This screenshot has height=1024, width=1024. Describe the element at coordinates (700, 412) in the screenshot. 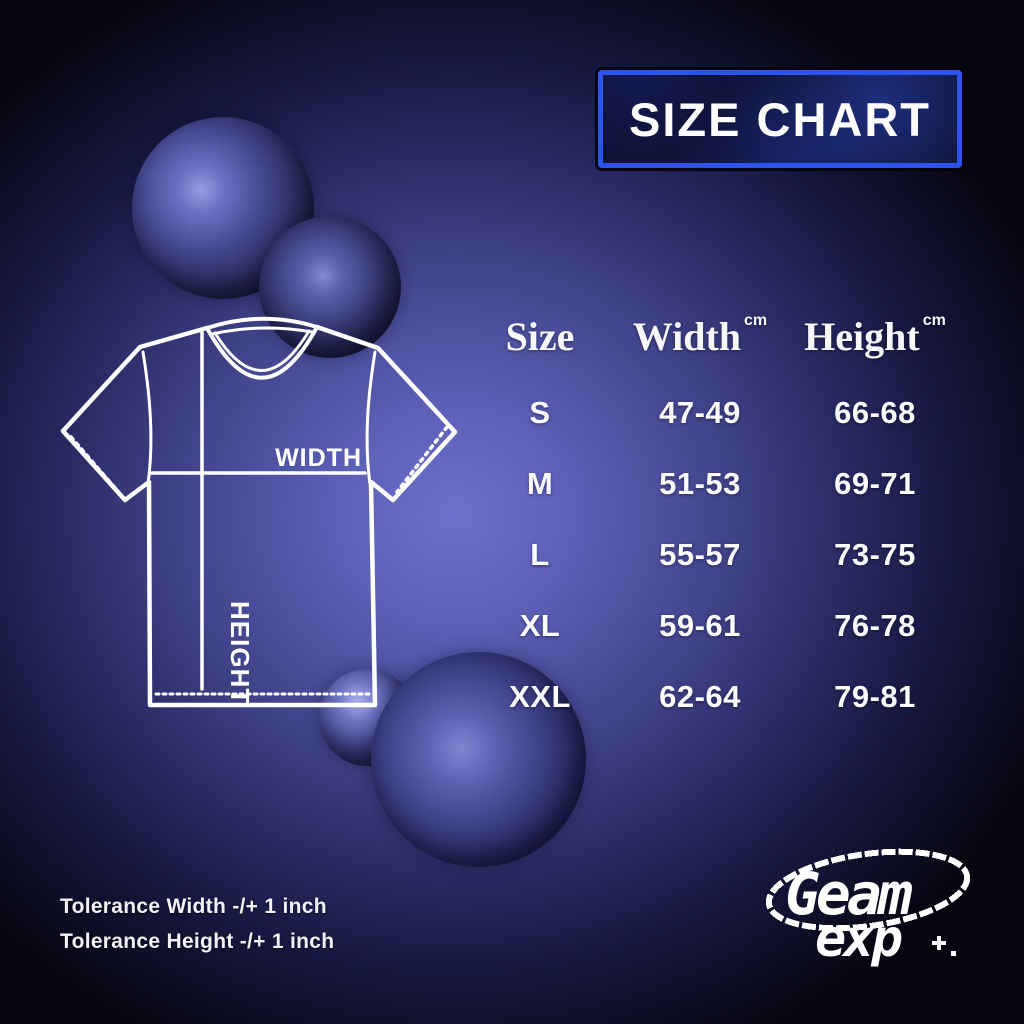

I see `table-row-s-width: 47-49` at that location.